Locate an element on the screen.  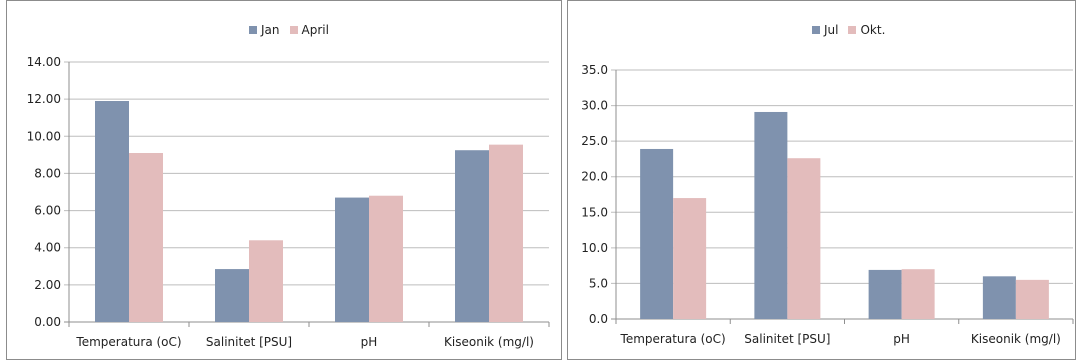
legend-item-april: April is located at coordinates (309, 30).